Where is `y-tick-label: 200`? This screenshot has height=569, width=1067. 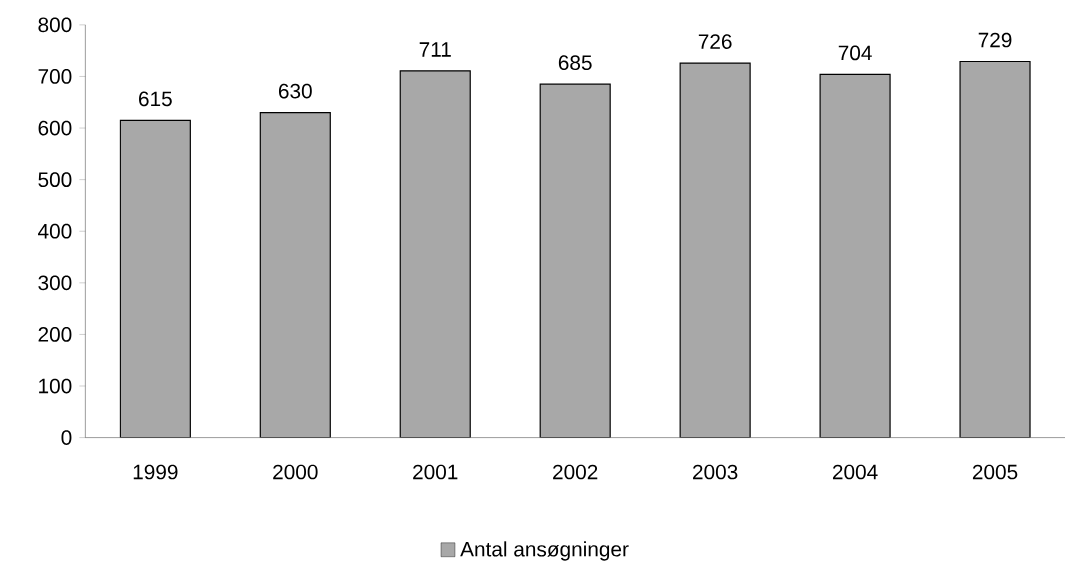
y-tick-label: 200 is located at coordinates (55, 334).